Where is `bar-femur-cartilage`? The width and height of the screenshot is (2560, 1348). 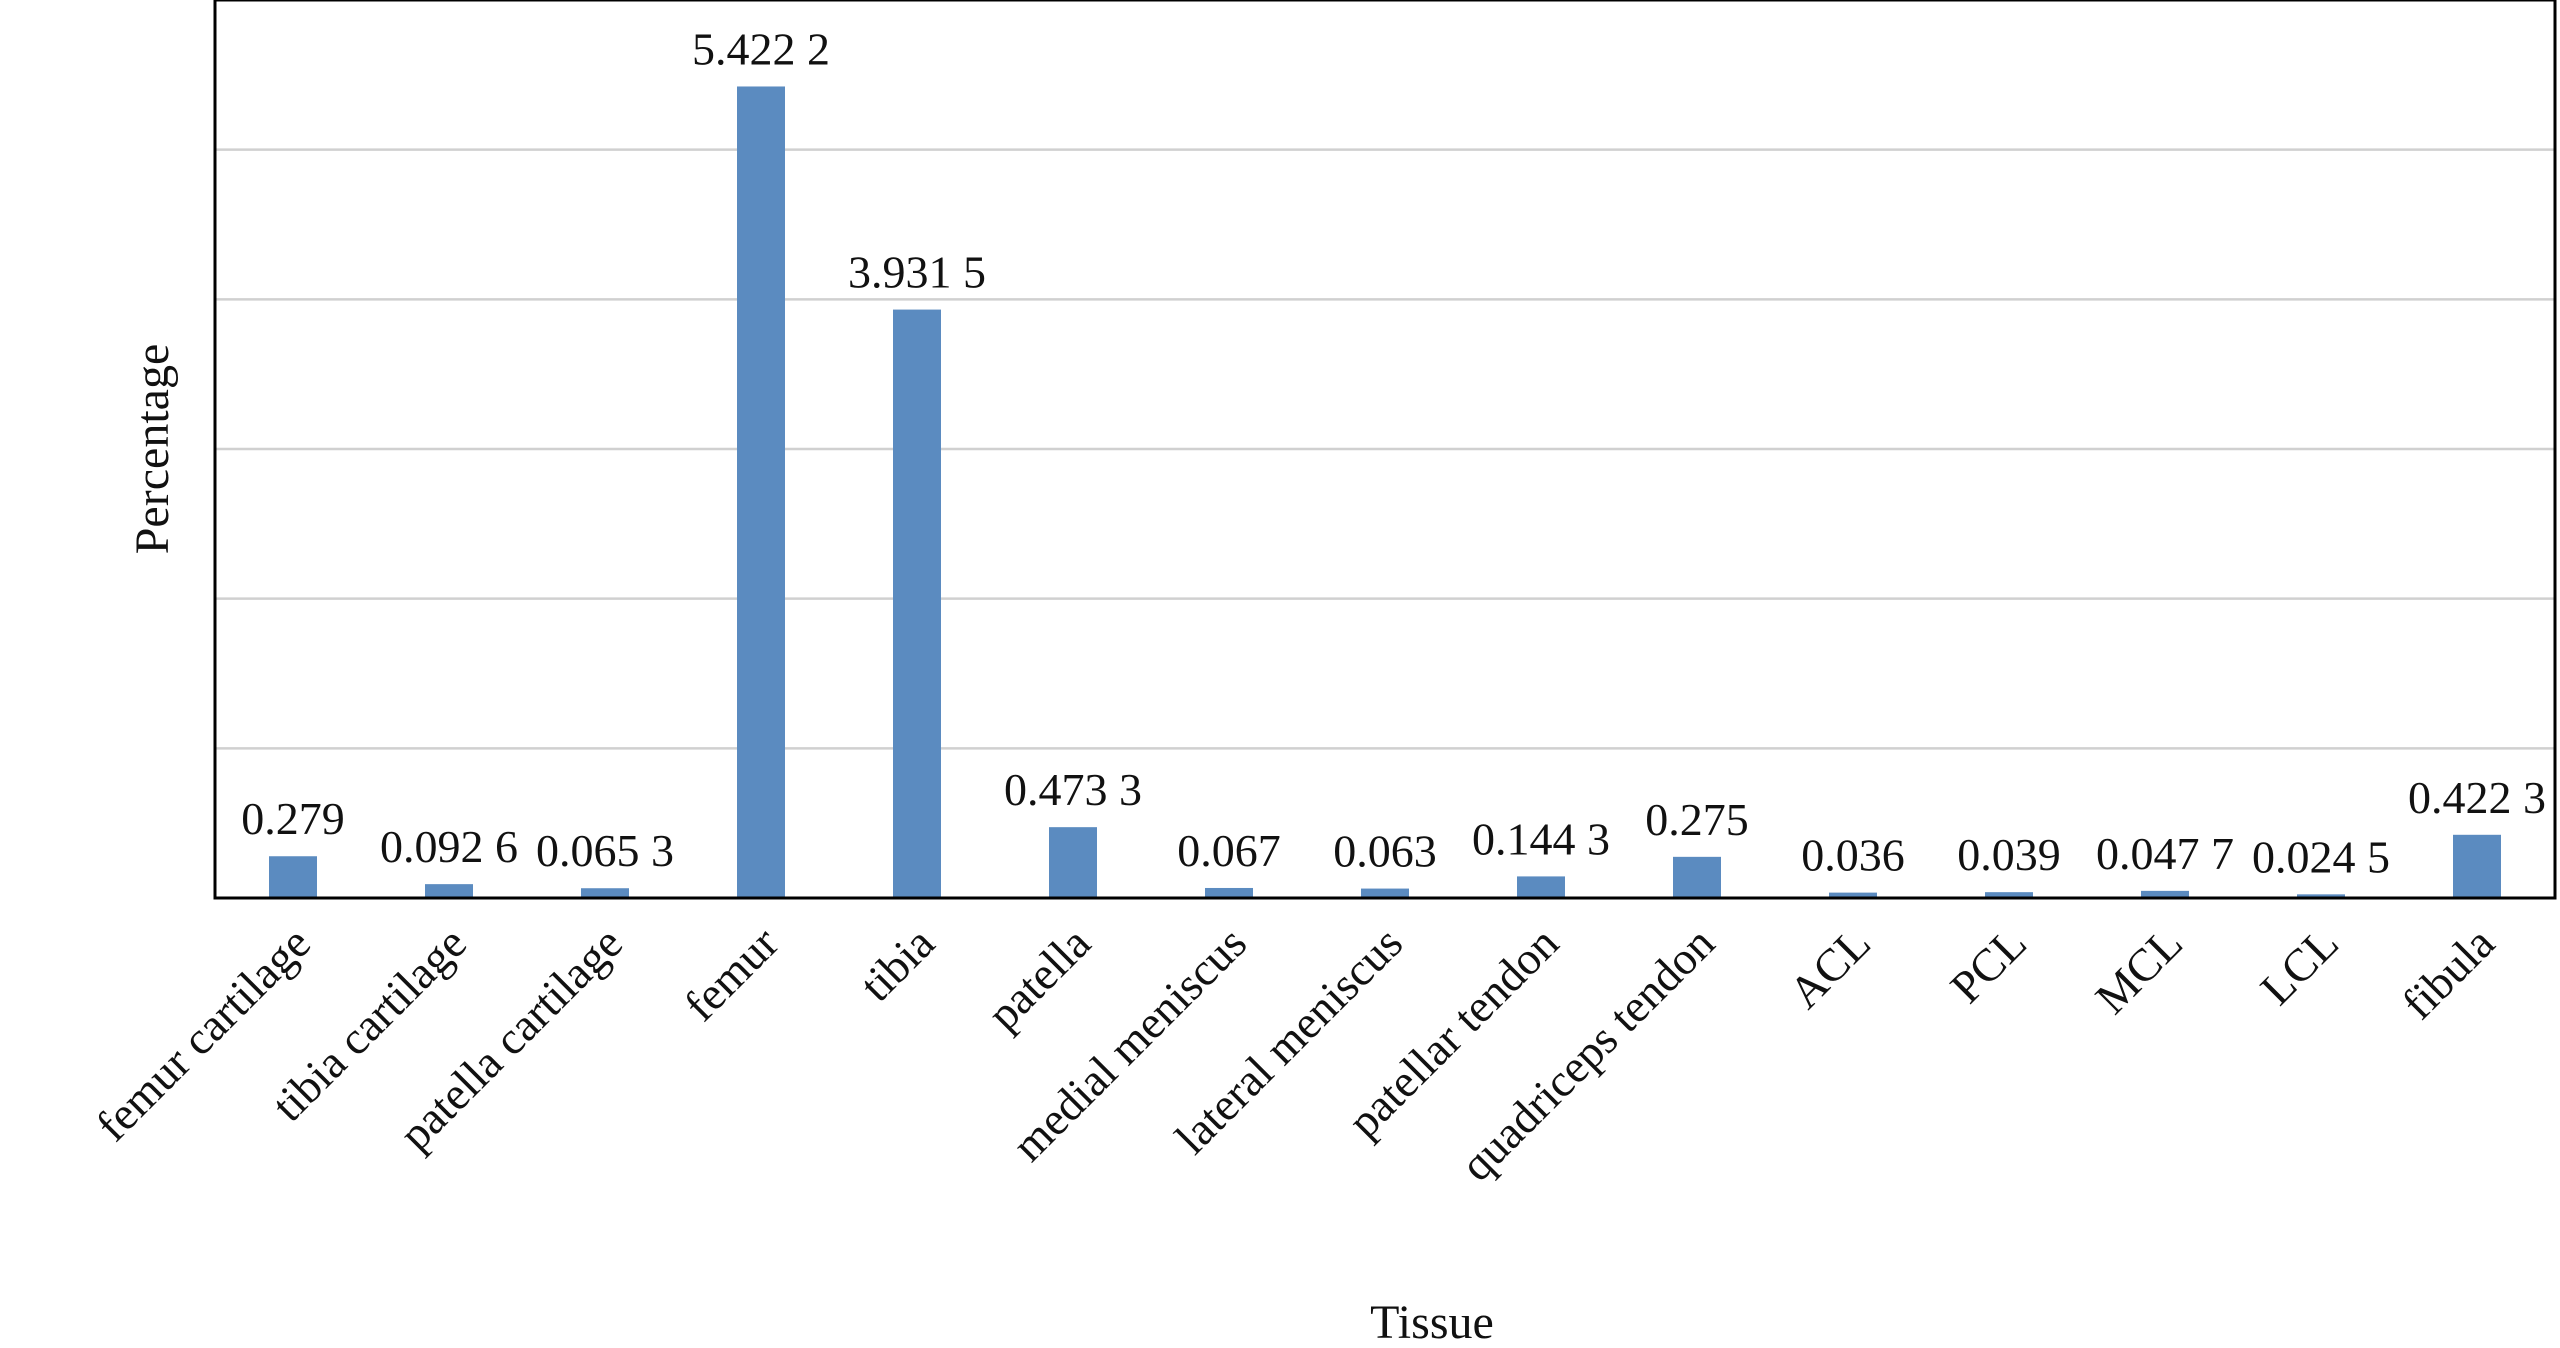
bar-femur-cartilage is located at coordinates (293, 877).